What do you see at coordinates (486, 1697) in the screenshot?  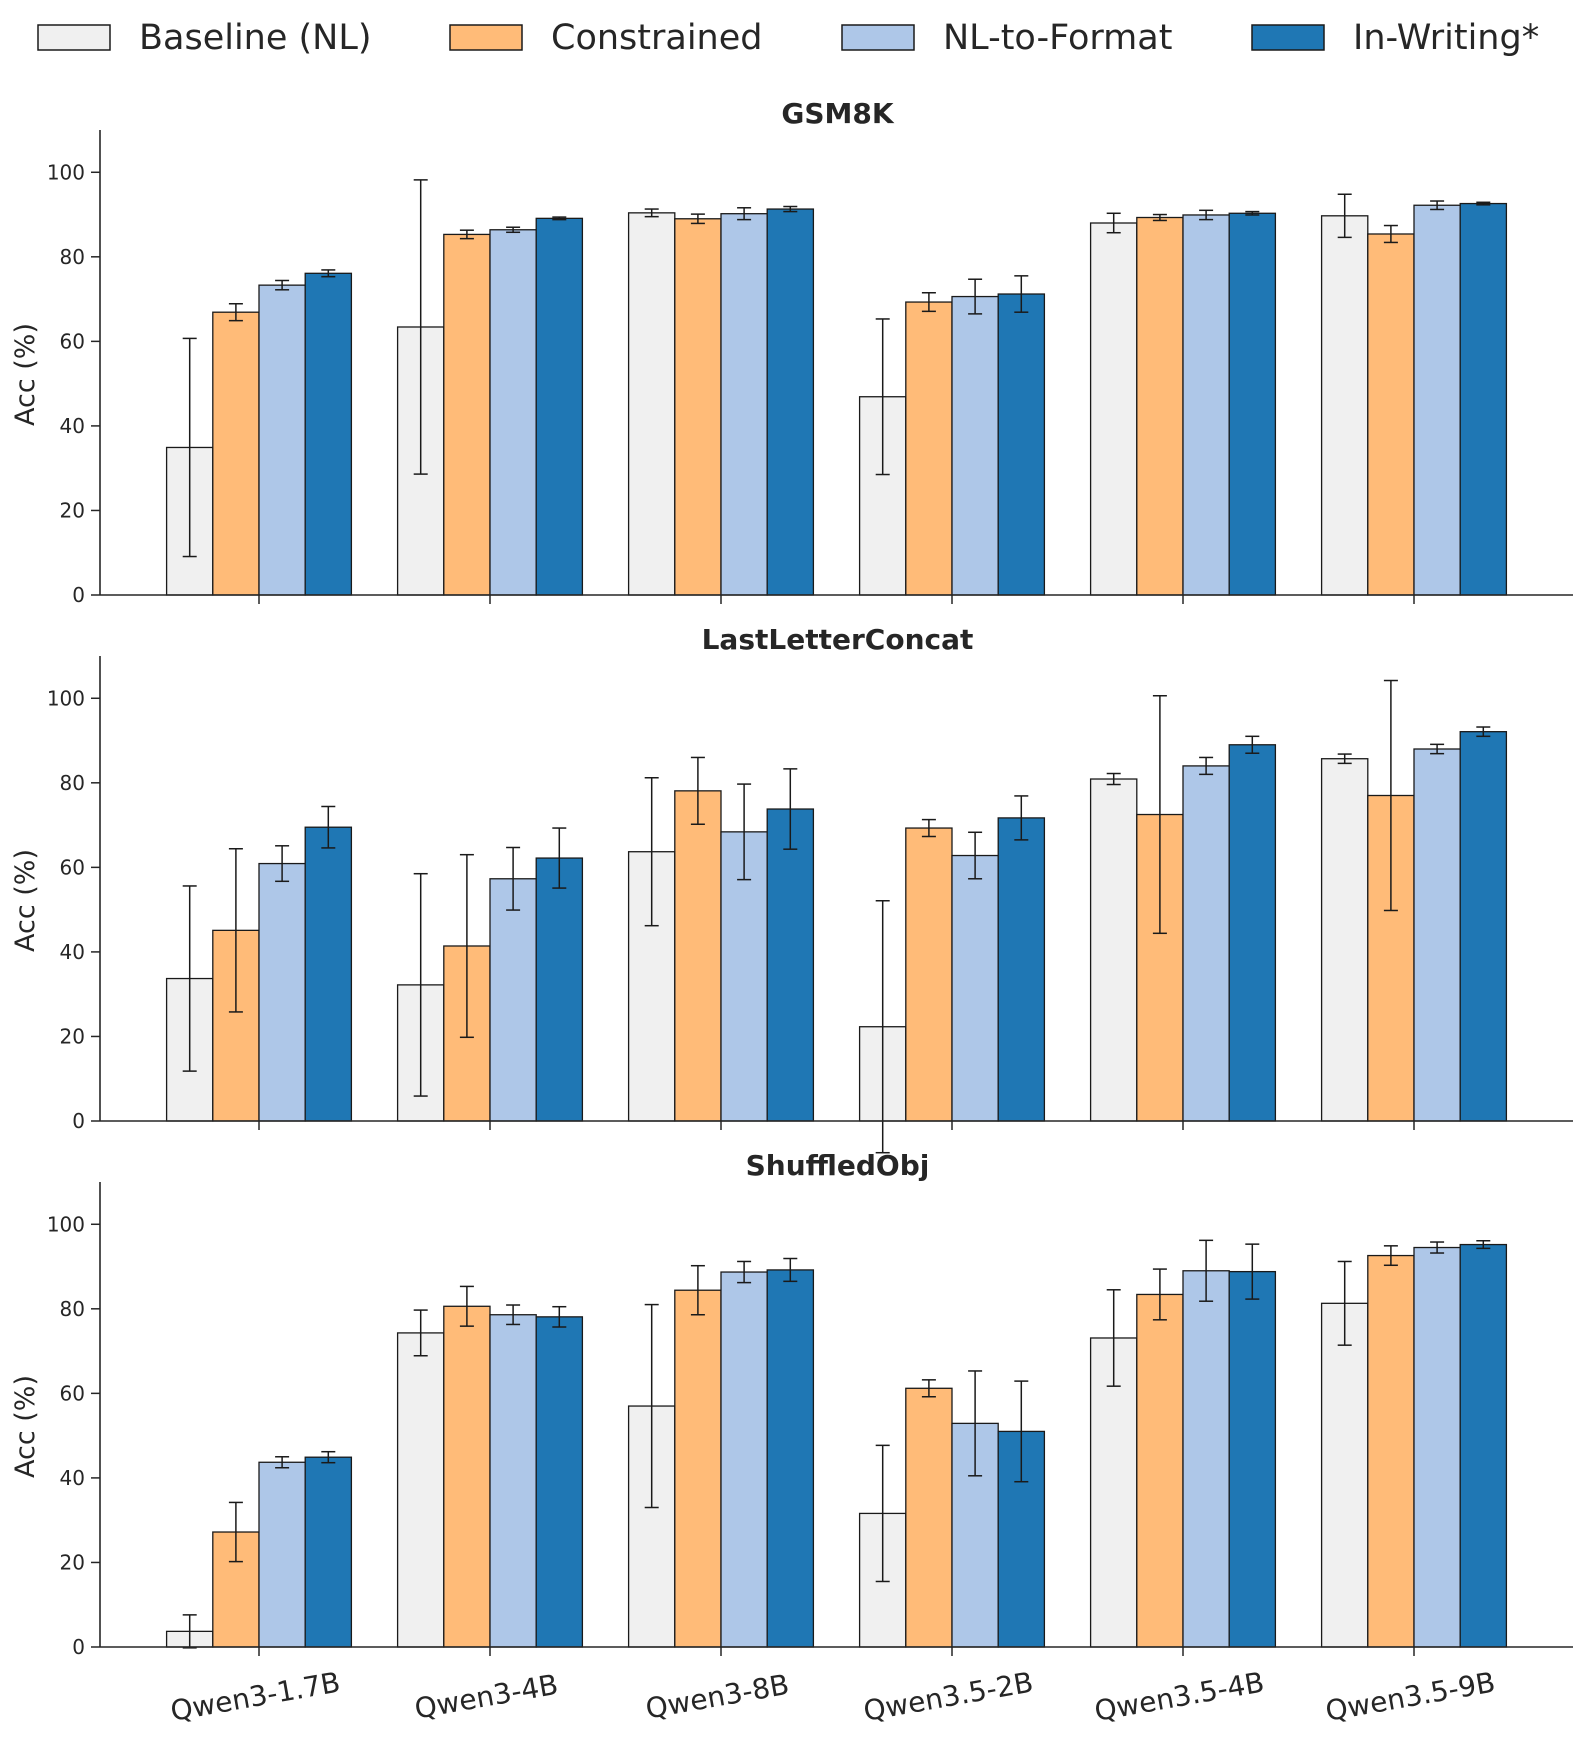 I see `x-tick-label: Qwen3-4B` at bounding box center [486, 1697].